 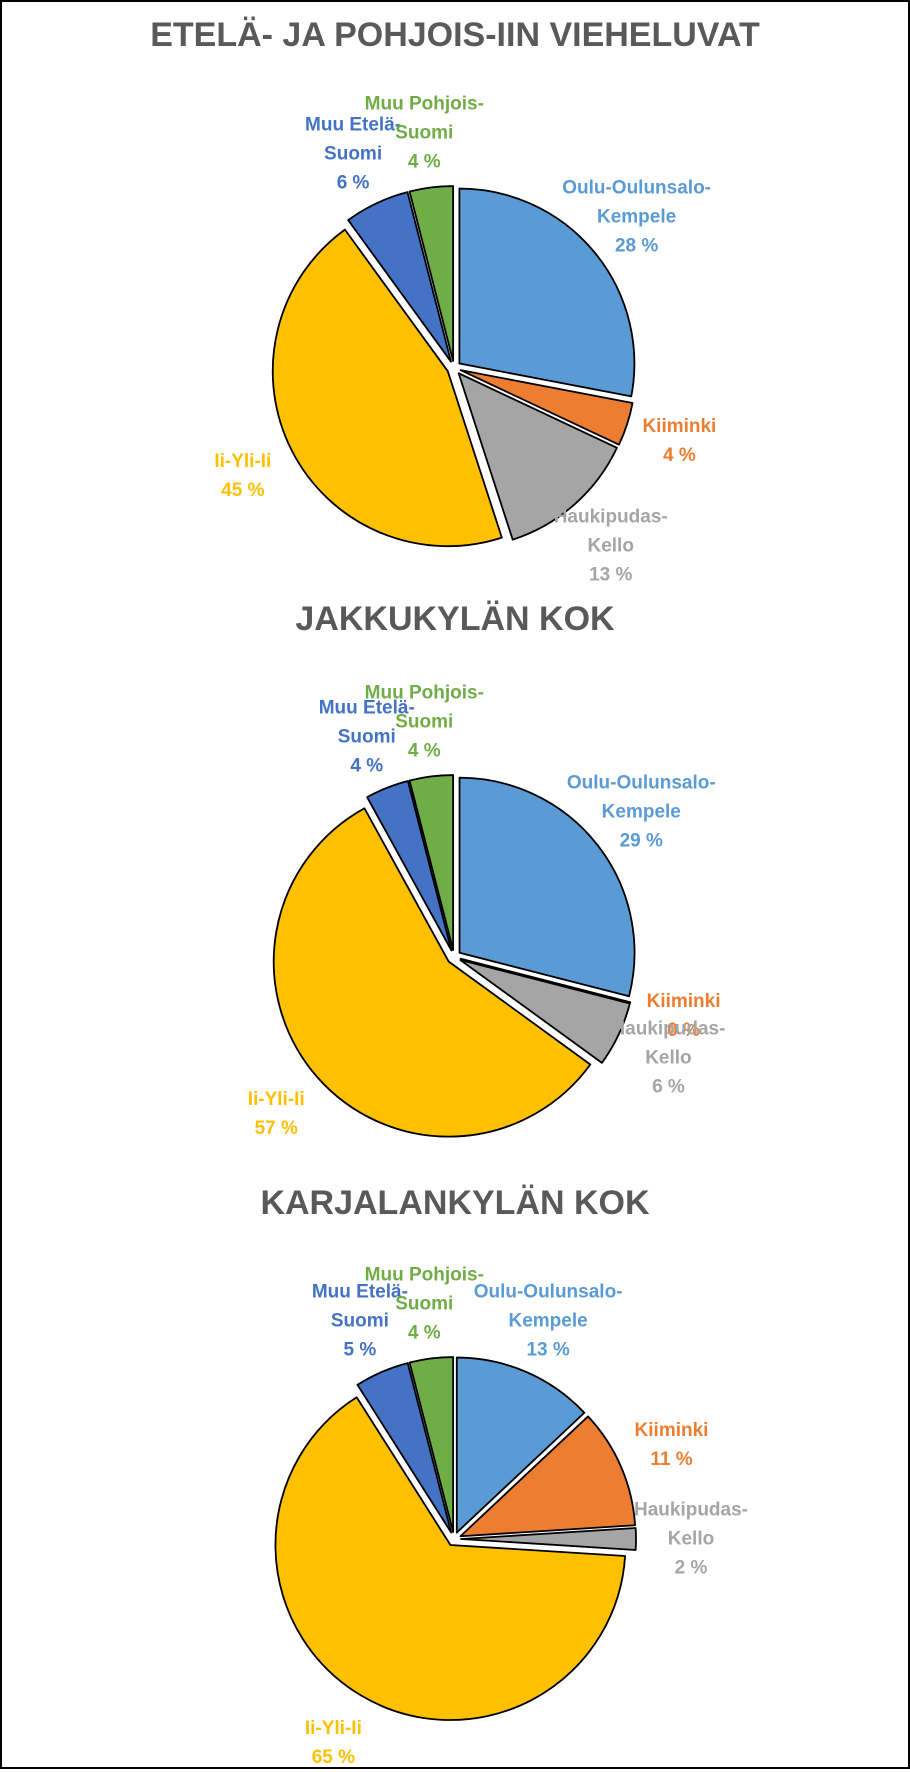 I want to click on value-label: 28 %, so click(x=636, y=246).